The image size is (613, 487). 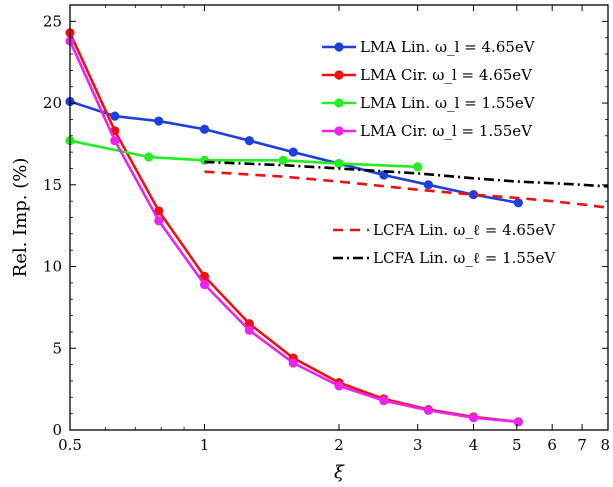 I want to click on legend-label-5: LCFA Lin. ω_ℓ = 1.55eV, so click(x=464, y=258).